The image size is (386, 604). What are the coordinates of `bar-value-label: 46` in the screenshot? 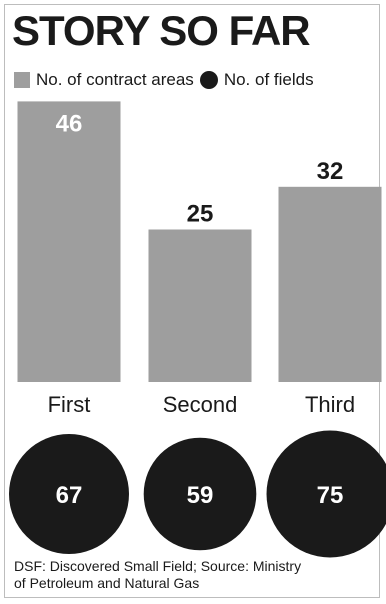 It's located at (69, 123).